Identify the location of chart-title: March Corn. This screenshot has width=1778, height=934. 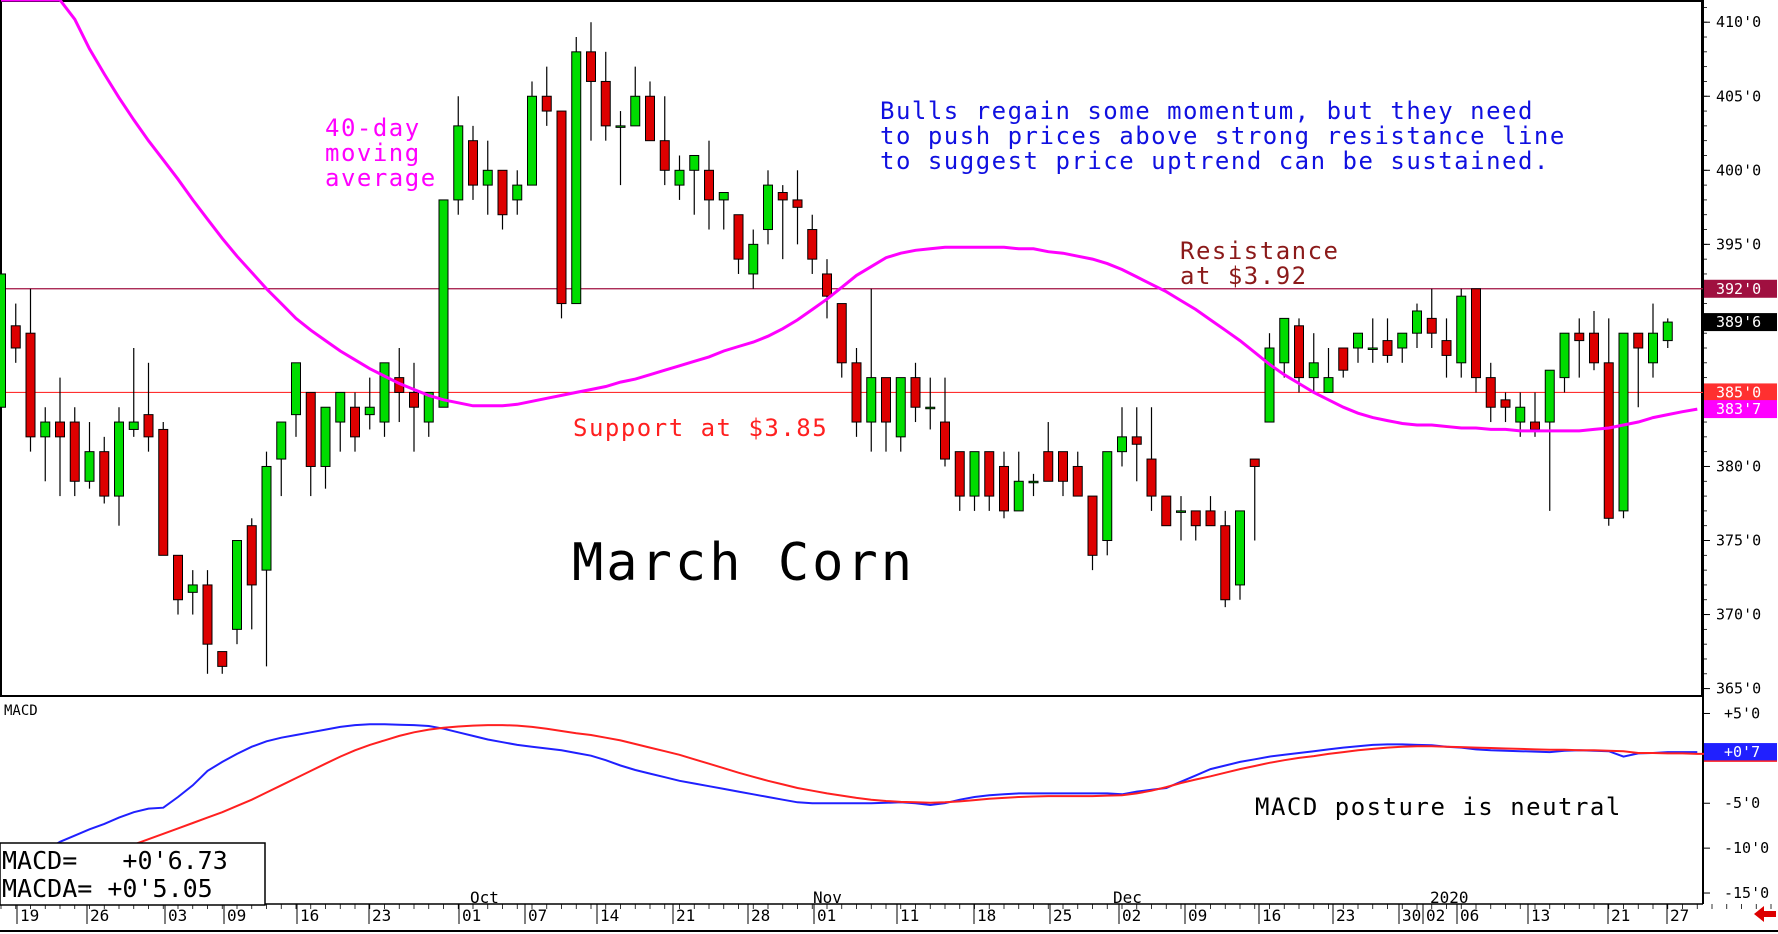
(743, 563).